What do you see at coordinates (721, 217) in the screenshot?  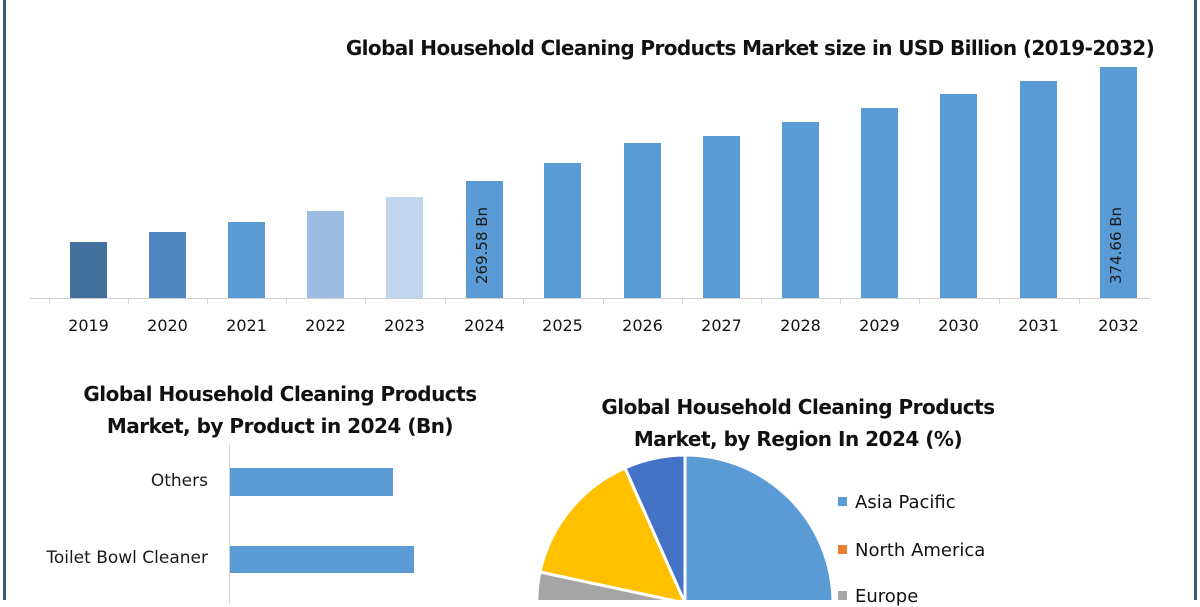 I see `bar-2027` at bounding box center [721, 217].